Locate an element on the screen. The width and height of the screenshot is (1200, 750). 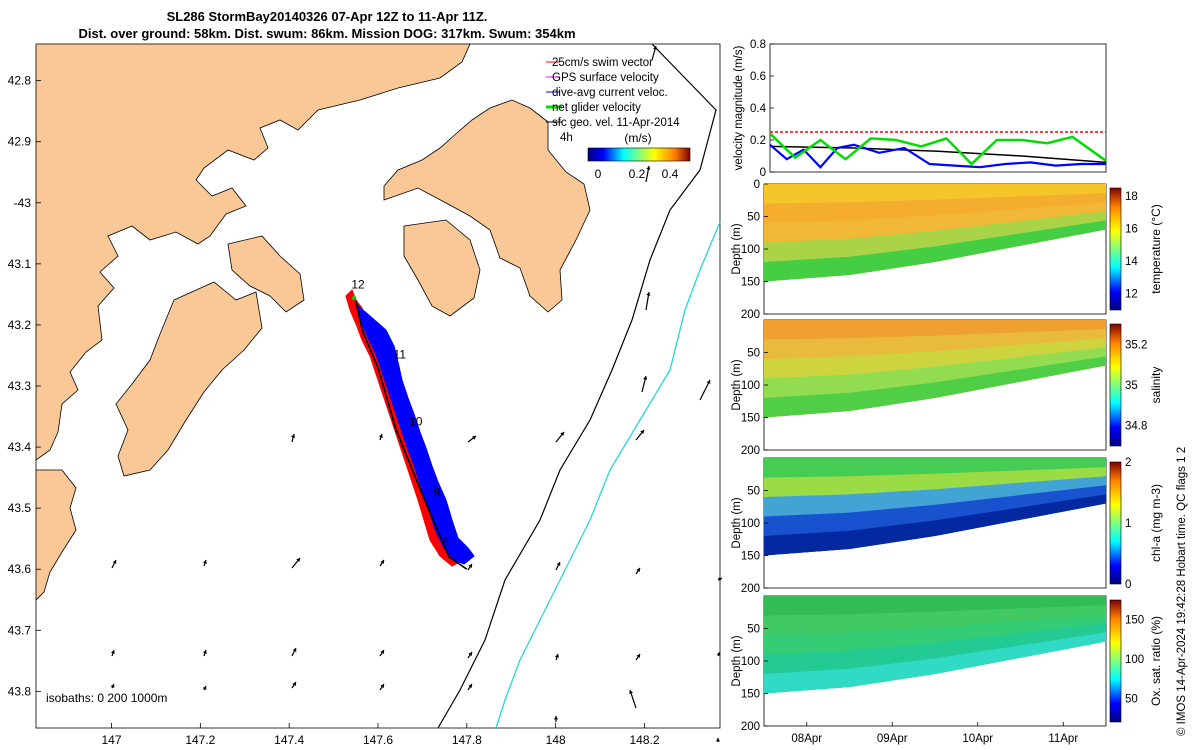
map-x-tick-label: 147.8 is located at coordinates (467, 740).